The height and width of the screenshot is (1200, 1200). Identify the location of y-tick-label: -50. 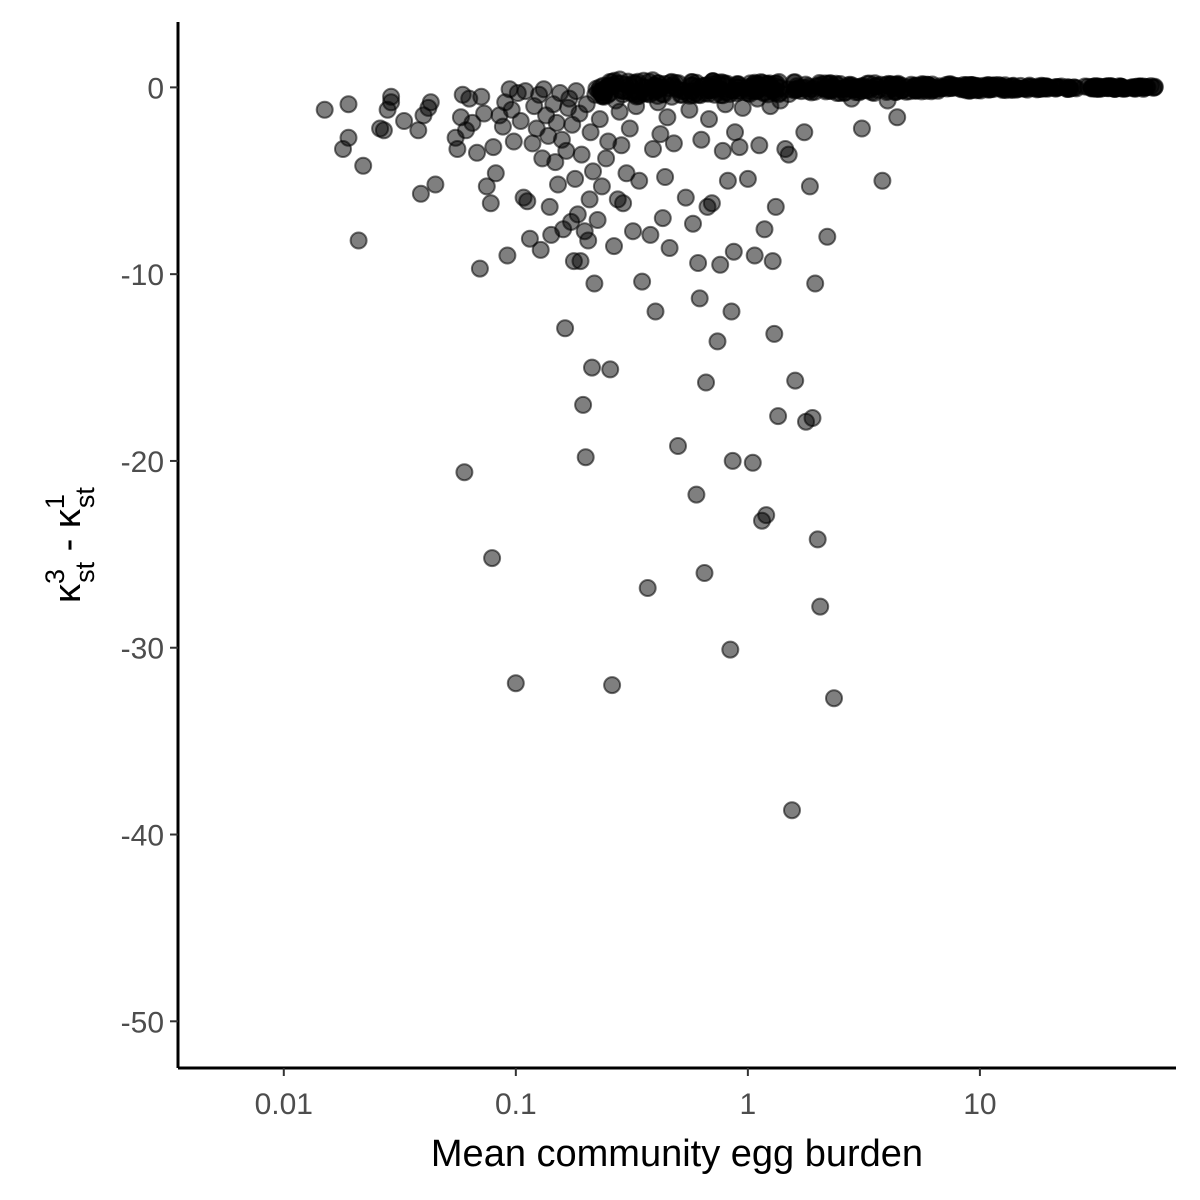
(142, 1022).